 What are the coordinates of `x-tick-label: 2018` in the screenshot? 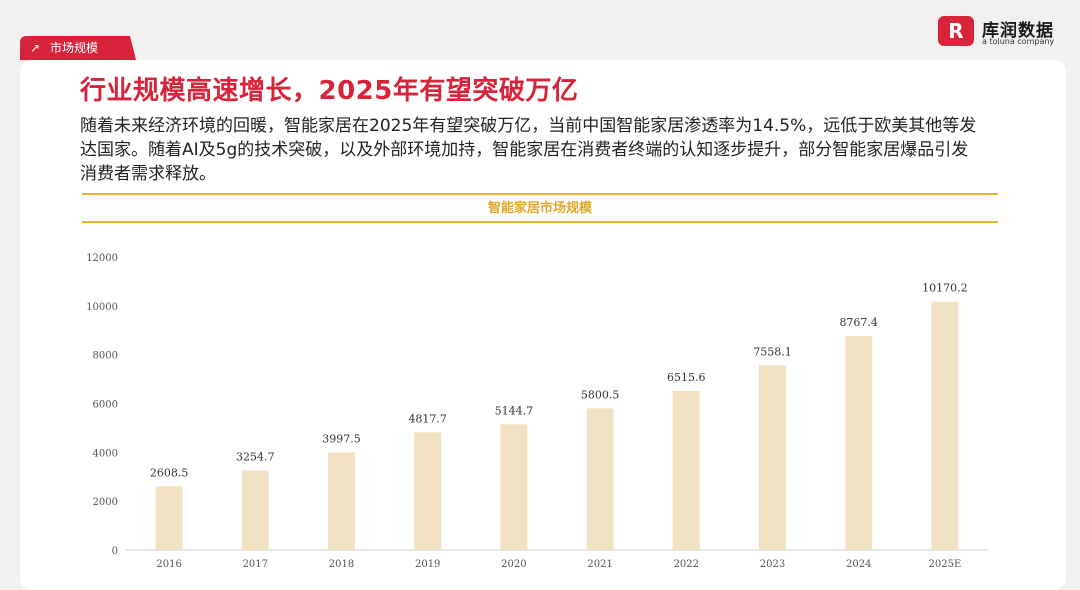 It's located at (341, 564).